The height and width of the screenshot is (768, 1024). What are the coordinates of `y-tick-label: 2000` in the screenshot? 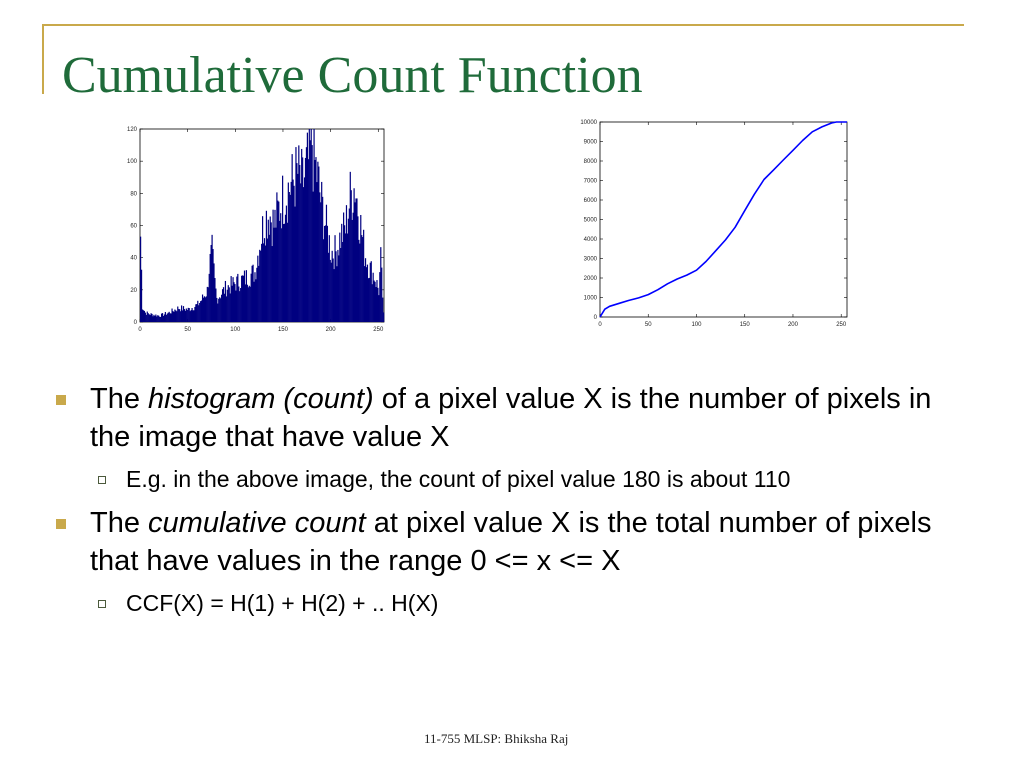 It's located at (591, 279).